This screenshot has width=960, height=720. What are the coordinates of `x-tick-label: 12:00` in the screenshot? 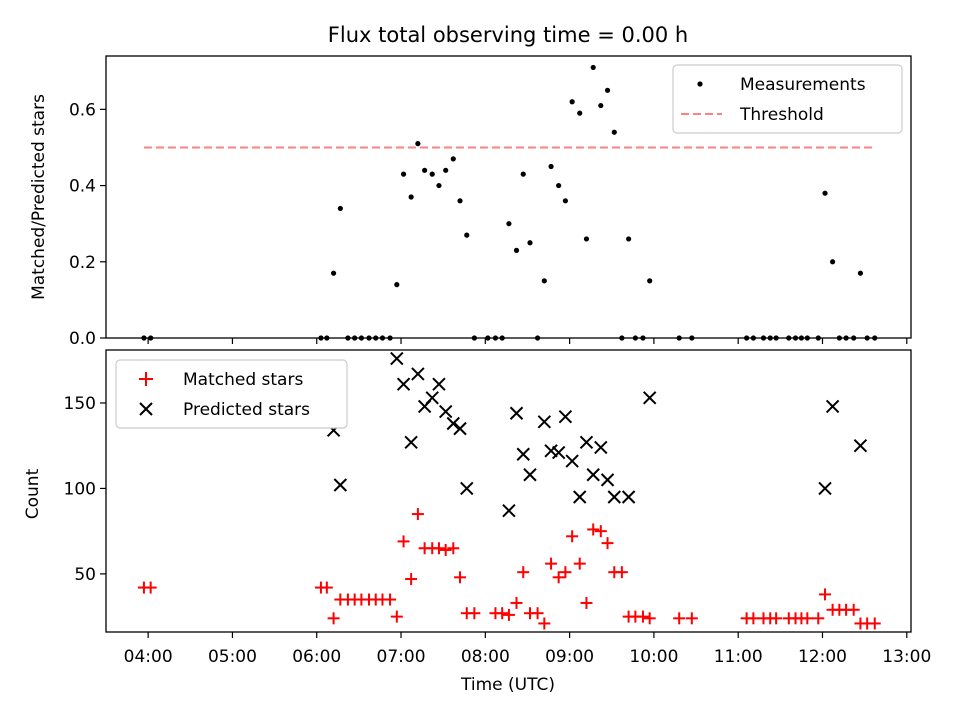 It's located at (822, 657).